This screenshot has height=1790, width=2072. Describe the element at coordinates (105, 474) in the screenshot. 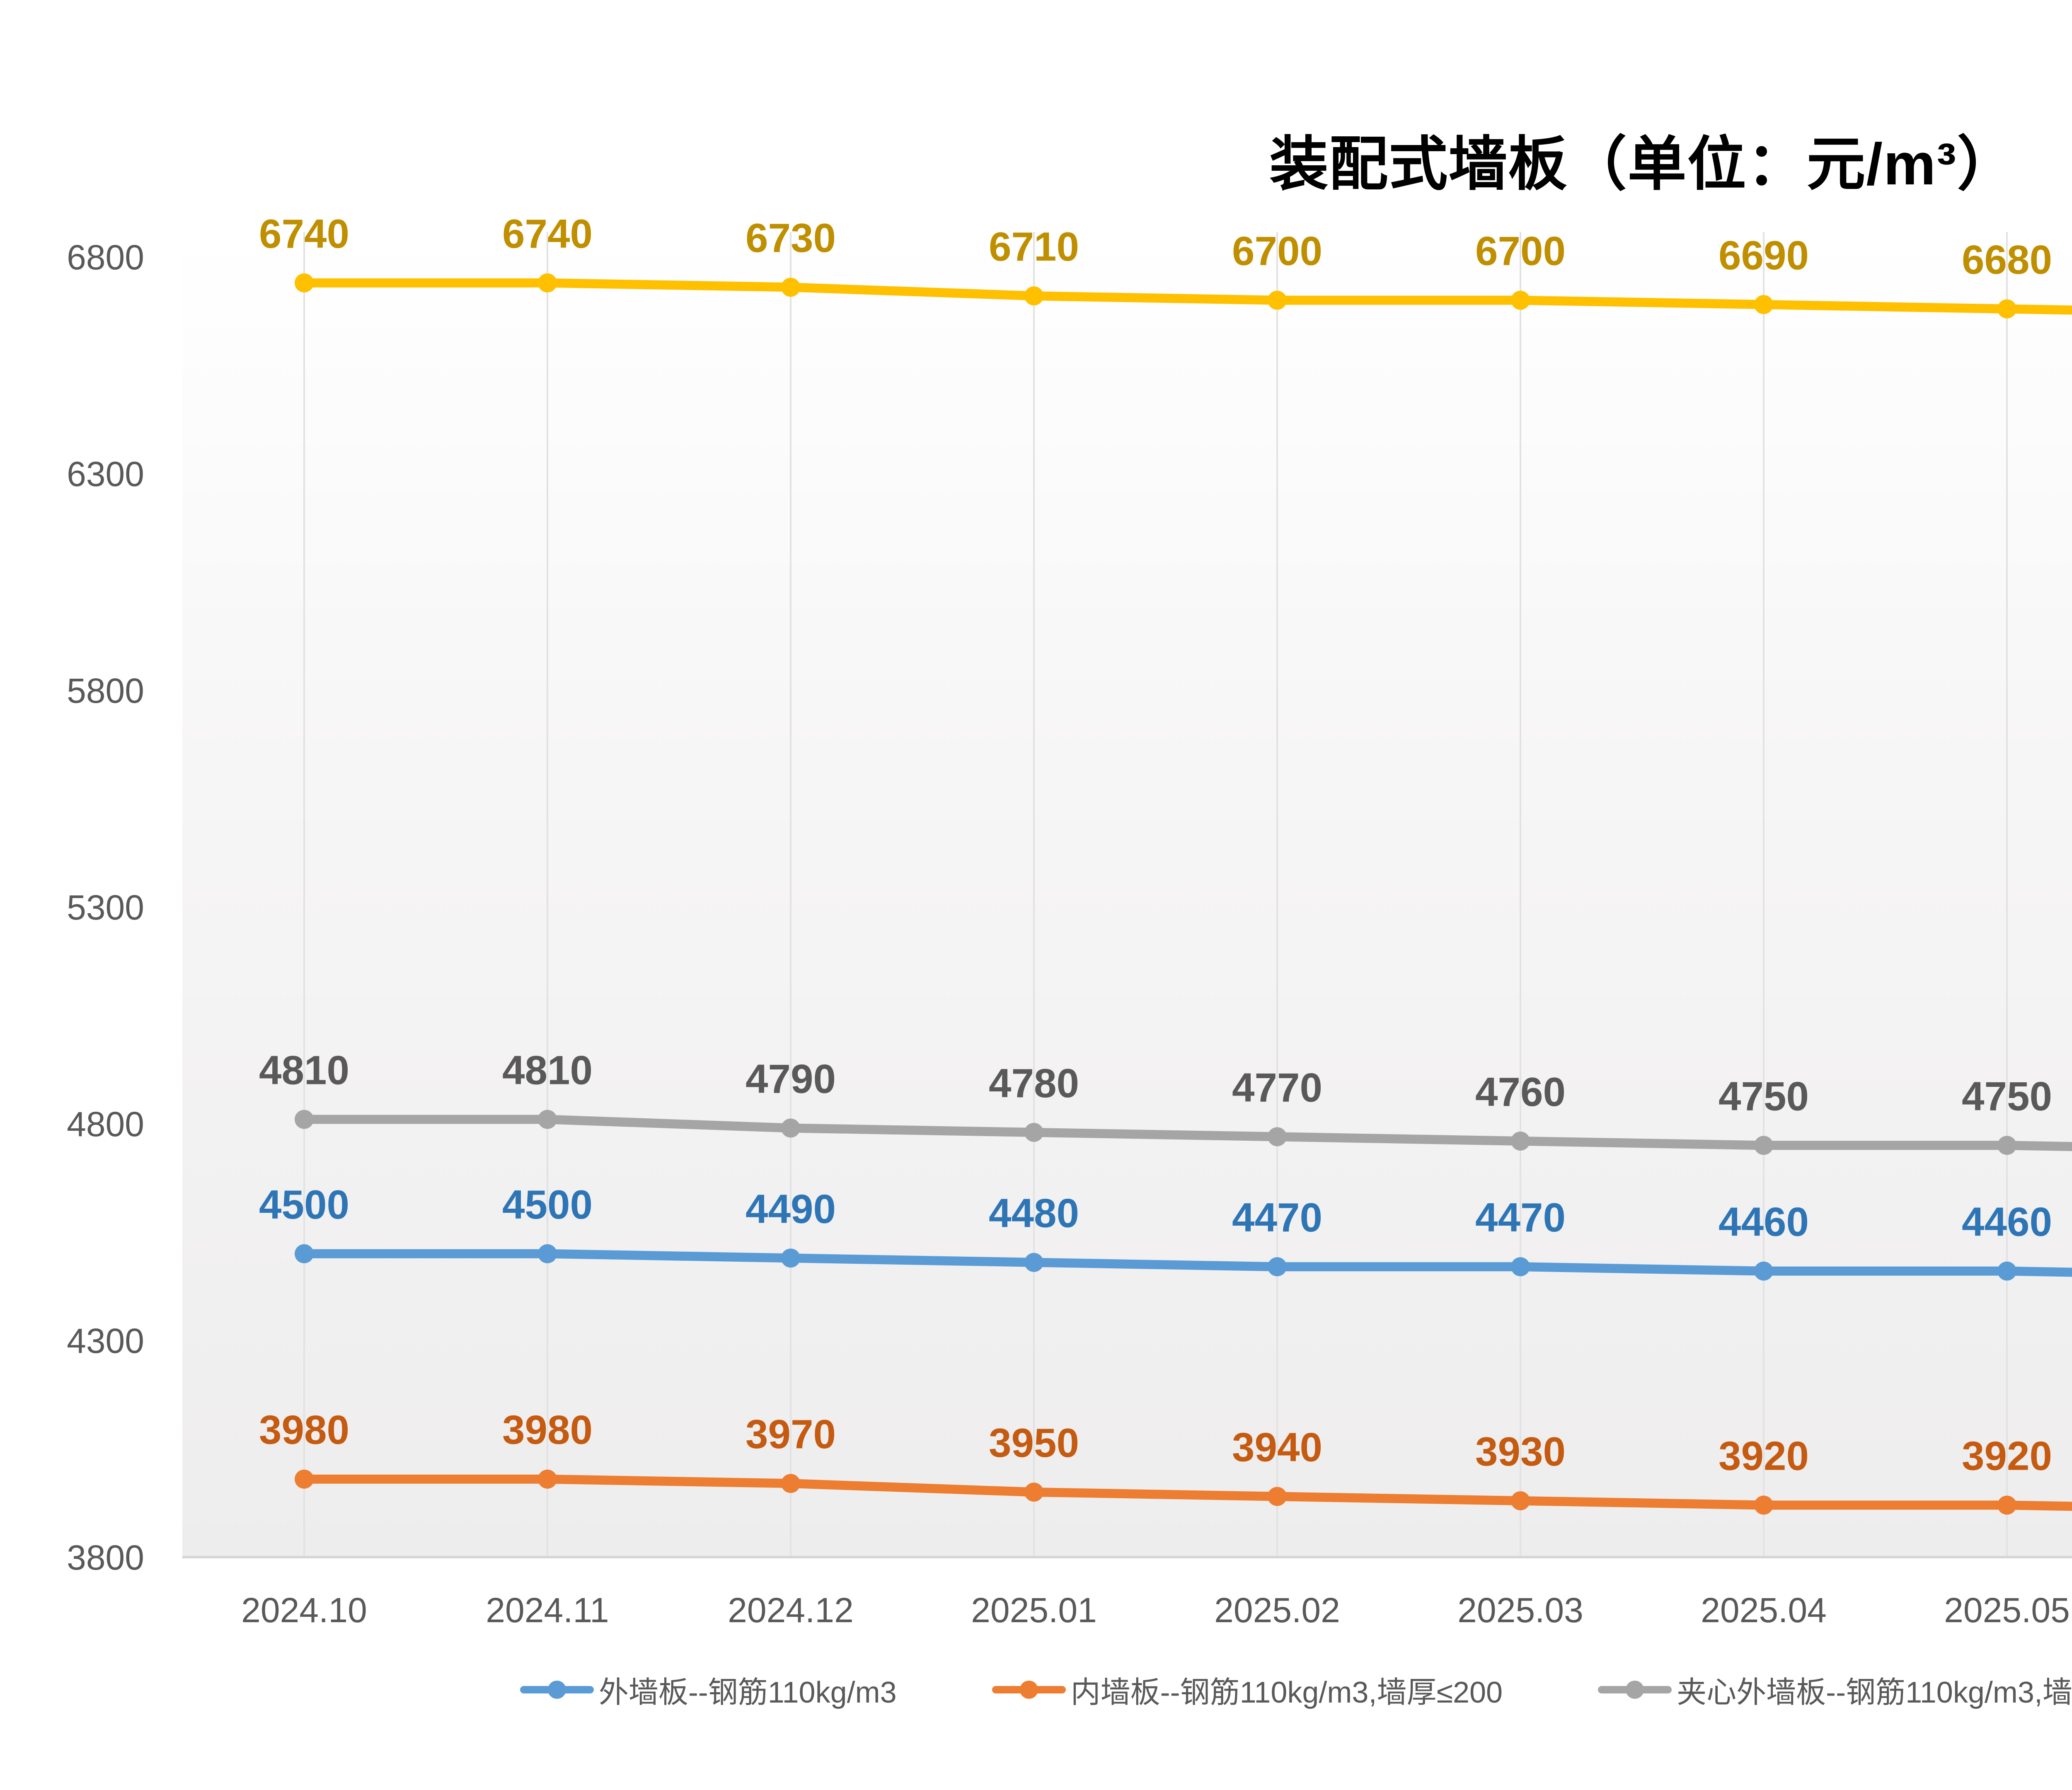

I see `y-tick-label: 6300` at that location.